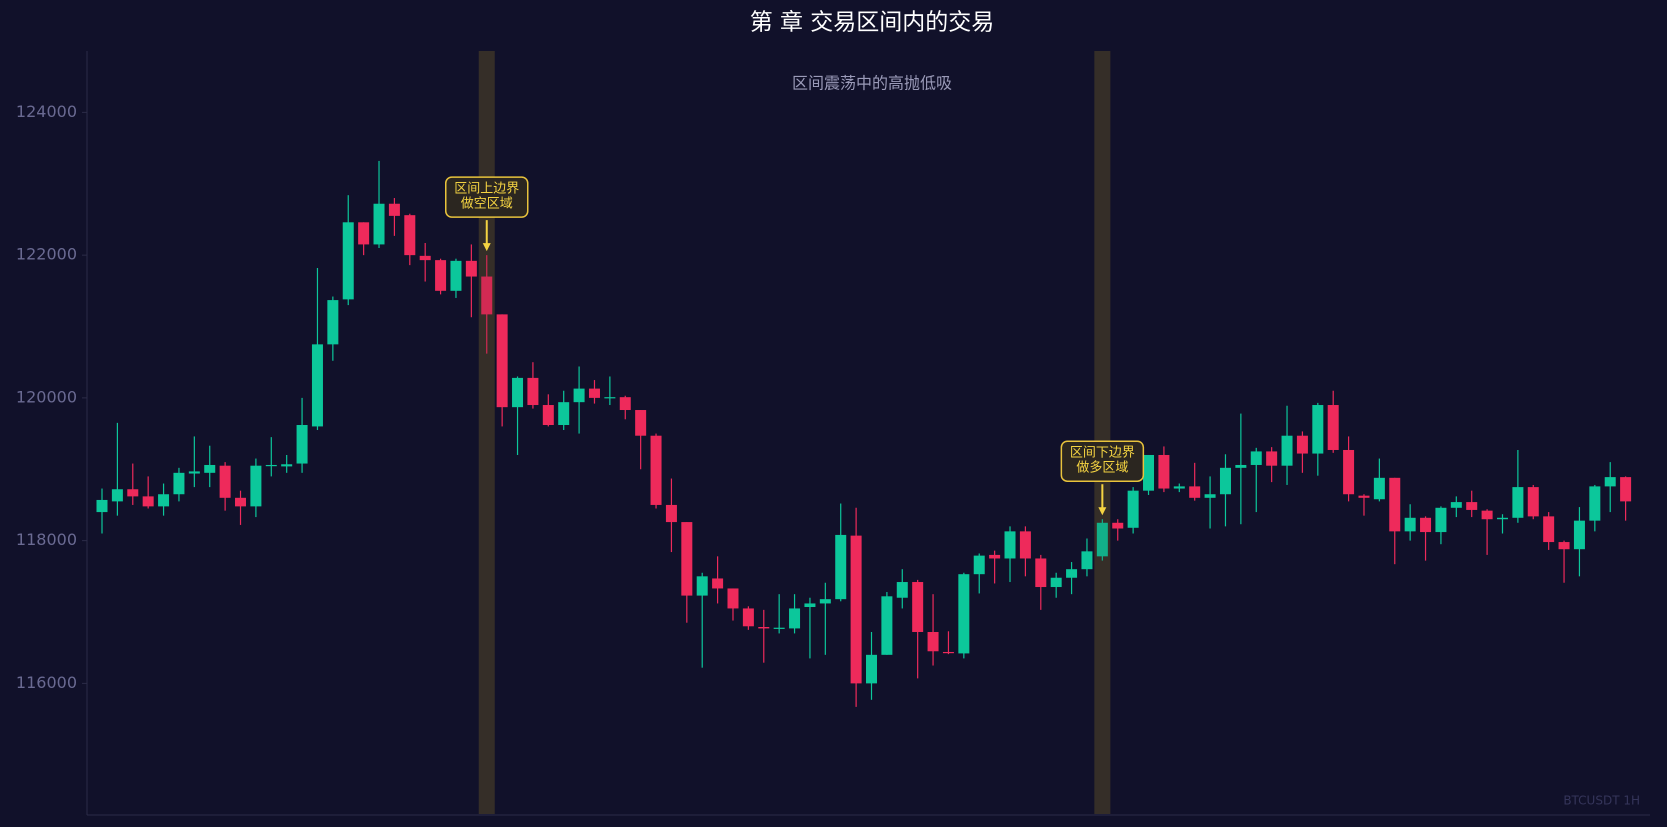 The image size is (1667, 827). I want to click on y-tick-label: 120000, so click(46, 396).